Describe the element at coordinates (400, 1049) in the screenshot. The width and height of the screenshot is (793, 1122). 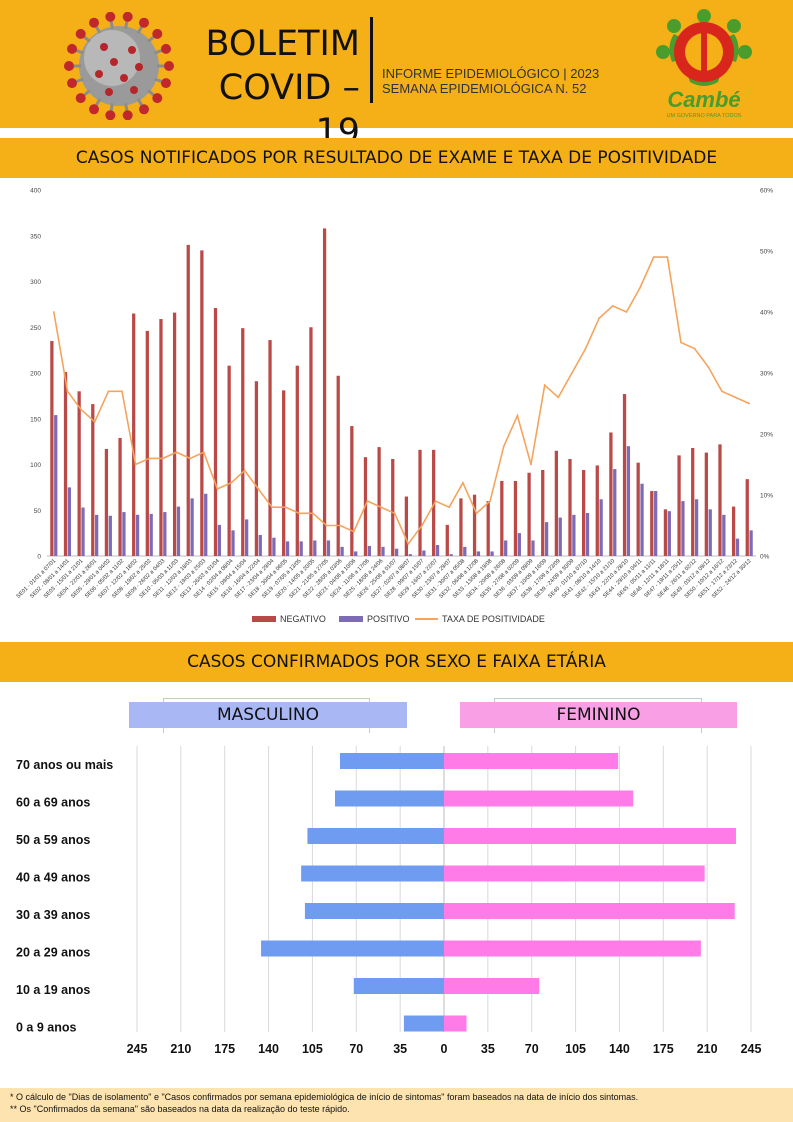
I see `x-tick-label: 35` at that location.